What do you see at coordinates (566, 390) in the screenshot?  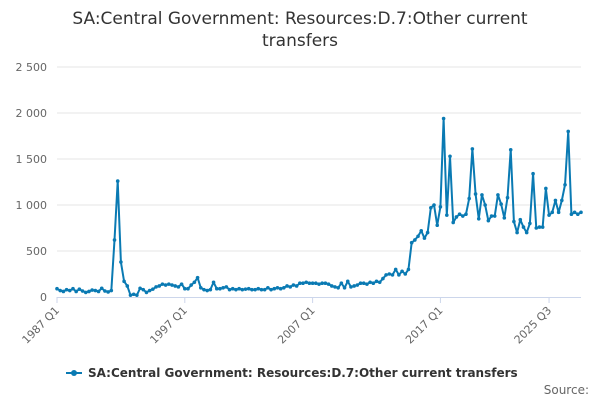 I see `credits-source: Source:` at bounding box center [566, 390].